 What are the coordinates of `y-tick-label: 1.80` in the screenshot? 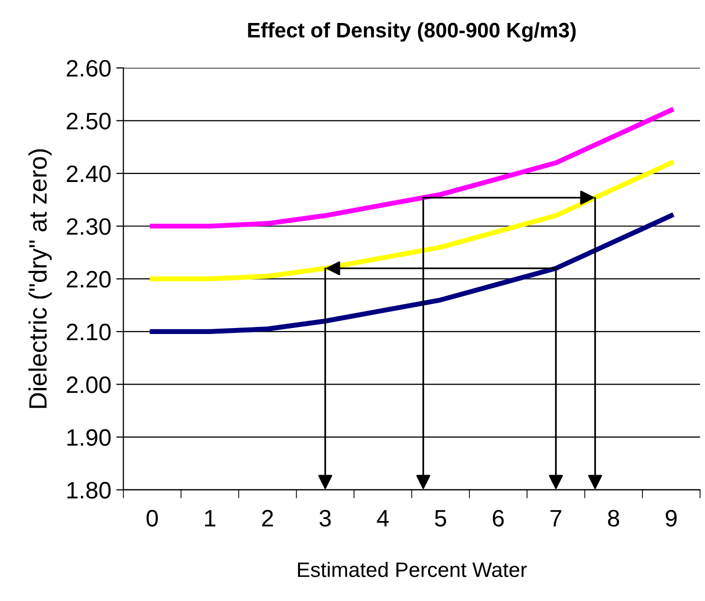 It's located at (89, 490).